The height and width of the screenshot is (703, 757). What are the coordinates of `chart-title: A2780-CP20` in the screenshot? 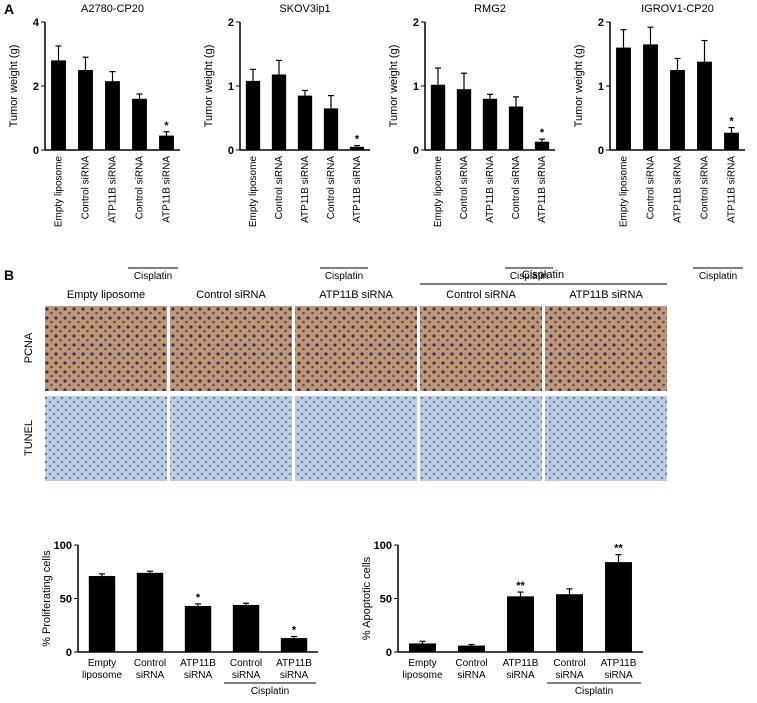 It's located at (112, 9).